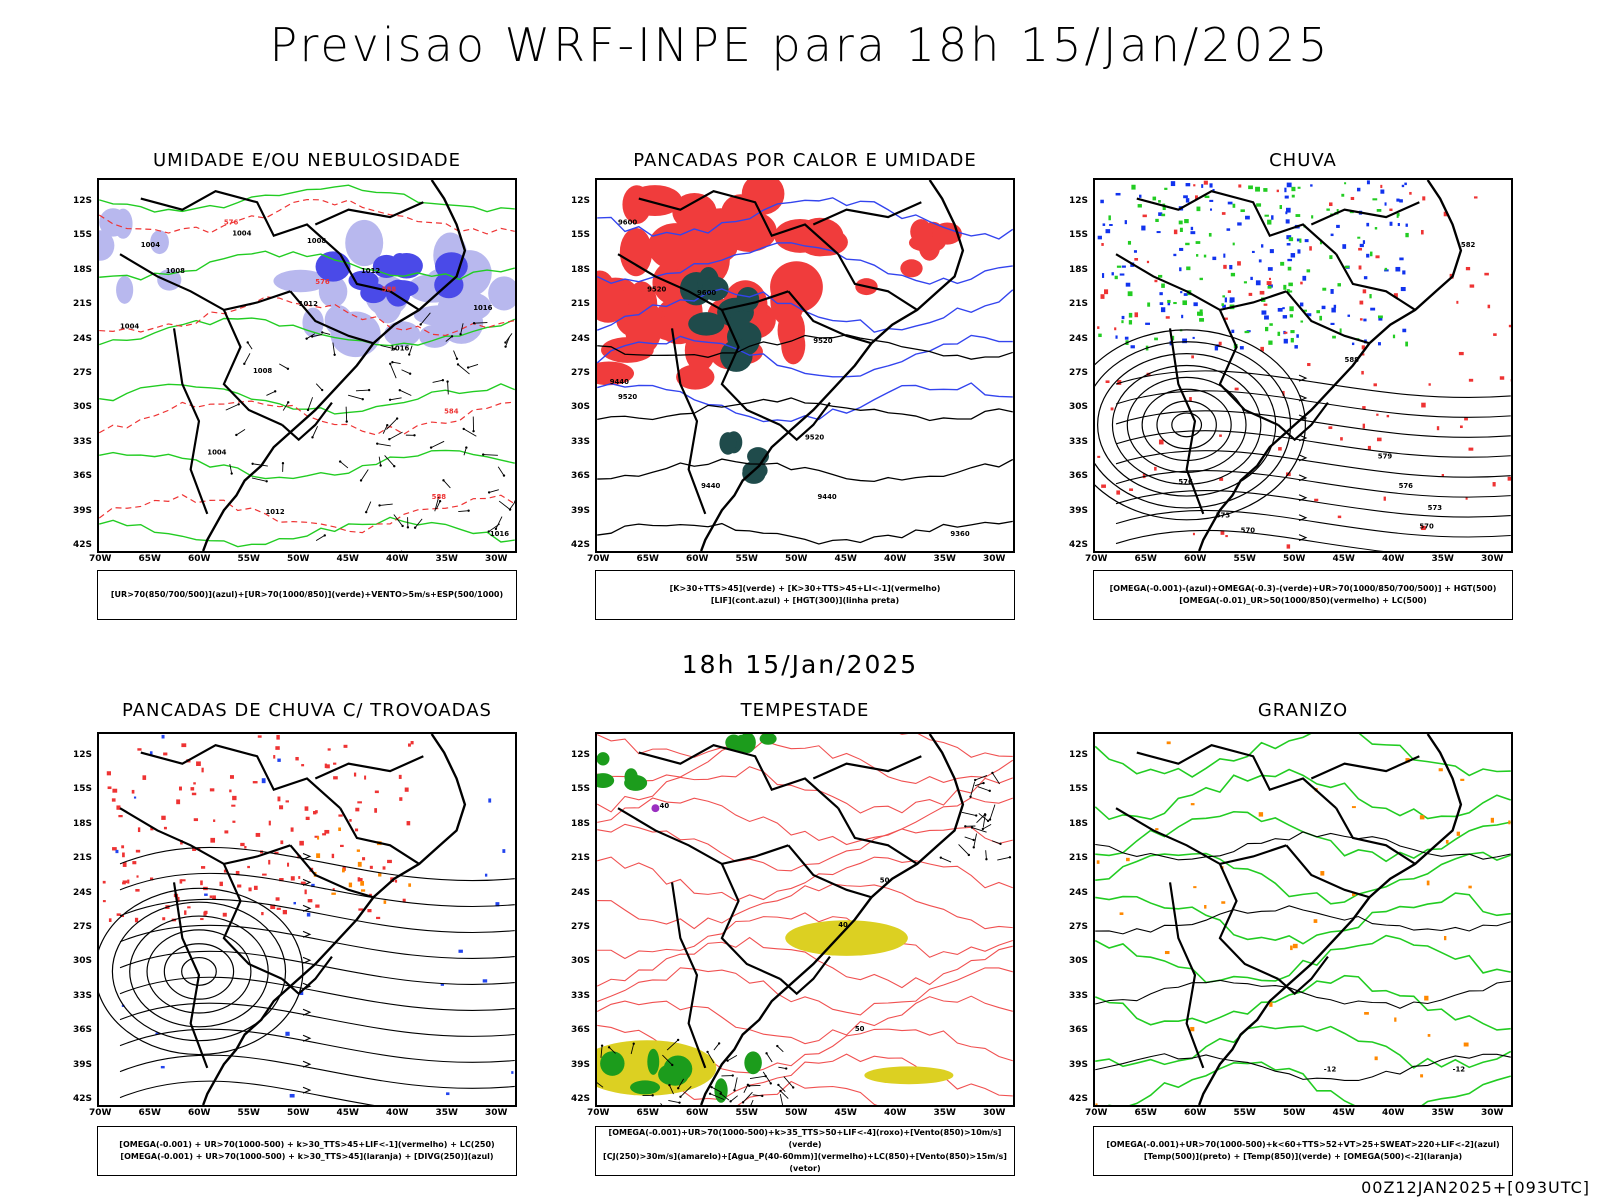 Image resolution: width=1600 pixels, height=1200 pixels. I want to click on temp850-green-contour, so click(1303, 1002).